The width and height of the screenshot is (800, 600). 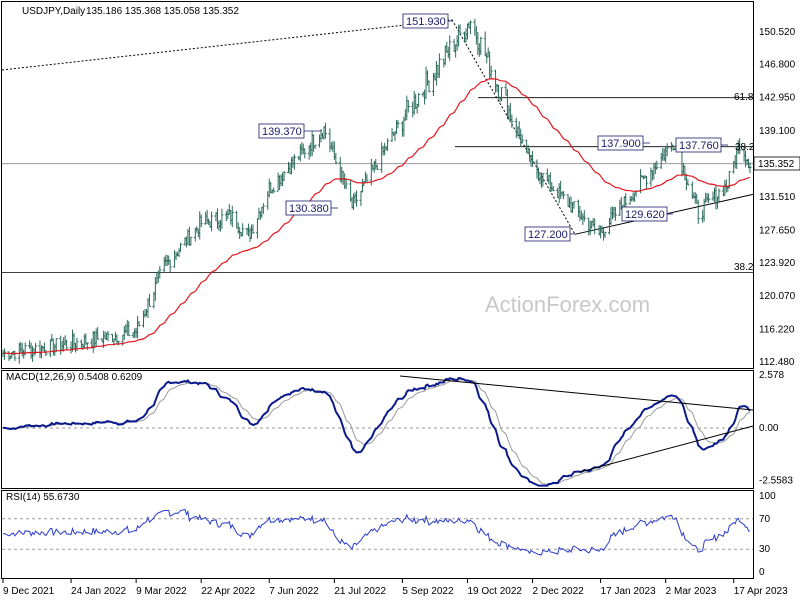 What do you see at coordinates (777, 64) in the screenshot?
I see `price-tick-label: 146.800` at bounding box center [777, 64].